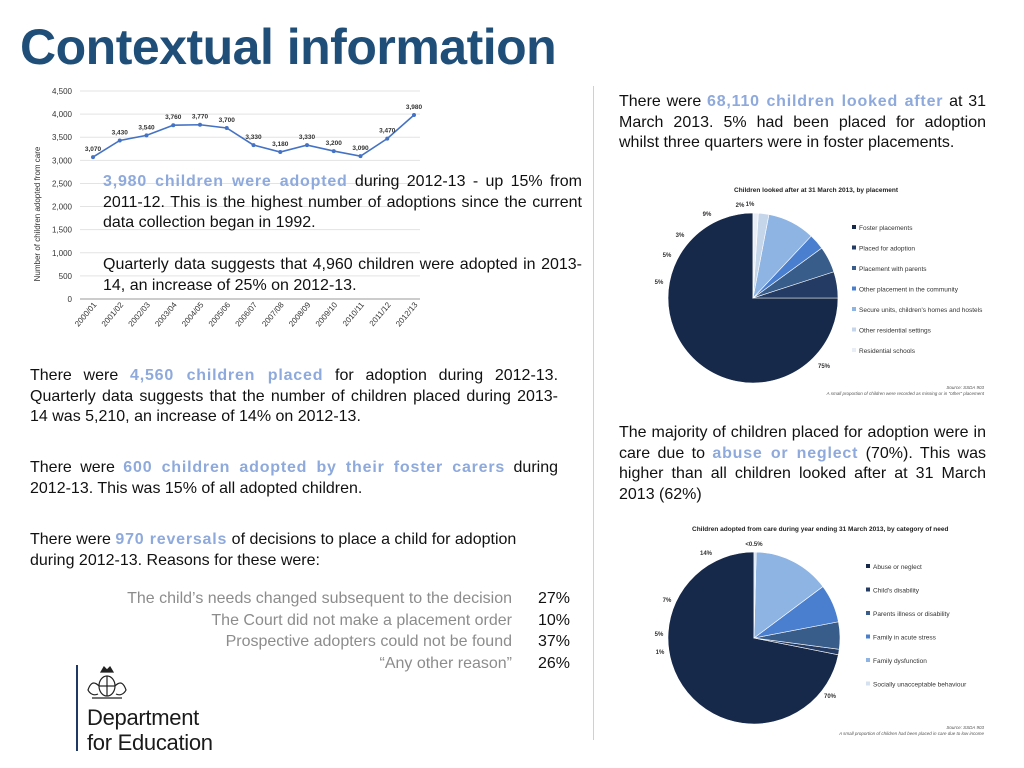 Image resolution: width=1024 pixels, height=768 pixels. What do you see at coordinates (200, 117) in the screenshot?
I see `data-label: 3,770` at bounding box center [200, 117].